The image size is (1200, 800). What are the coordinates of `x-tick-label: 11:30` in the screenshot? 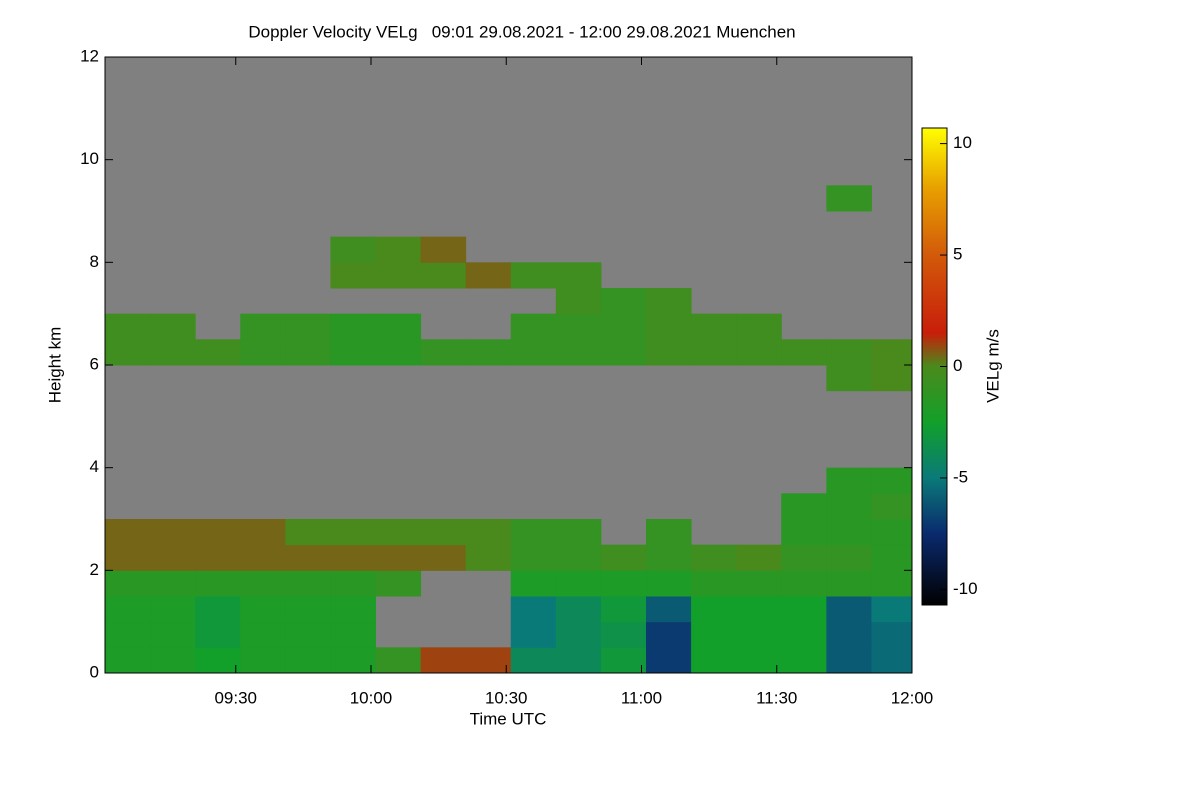 It's located at (776, 697).